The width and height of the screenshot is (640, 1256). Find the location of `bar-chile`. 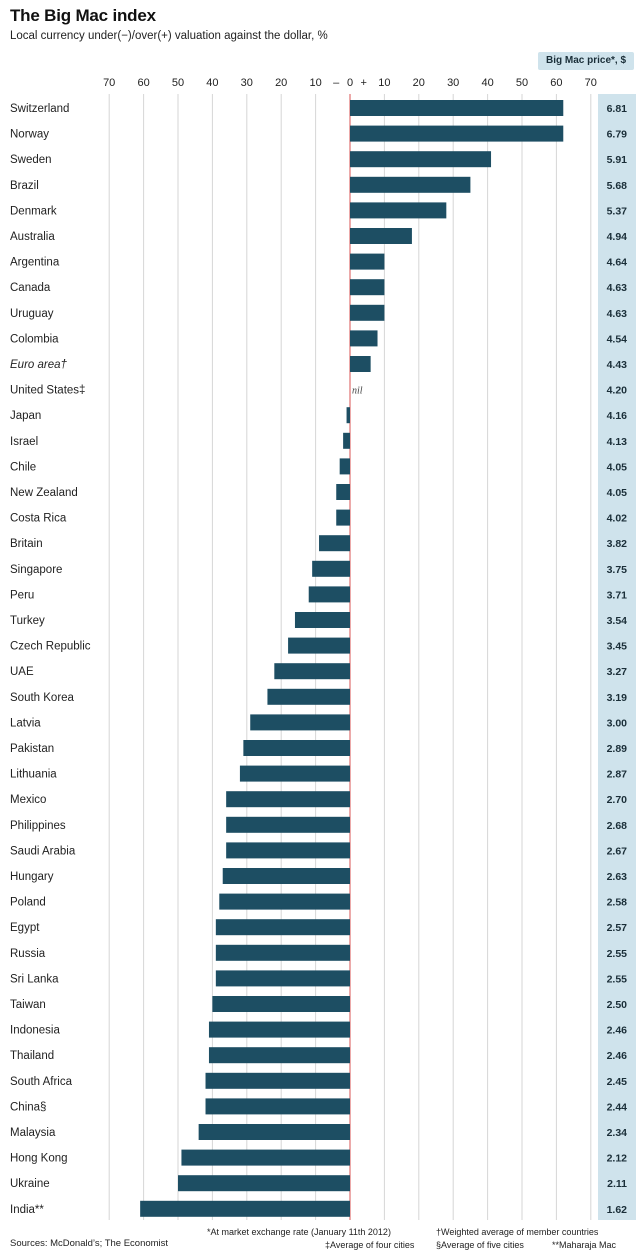

bar-chile is located at coordinates (344, 466).